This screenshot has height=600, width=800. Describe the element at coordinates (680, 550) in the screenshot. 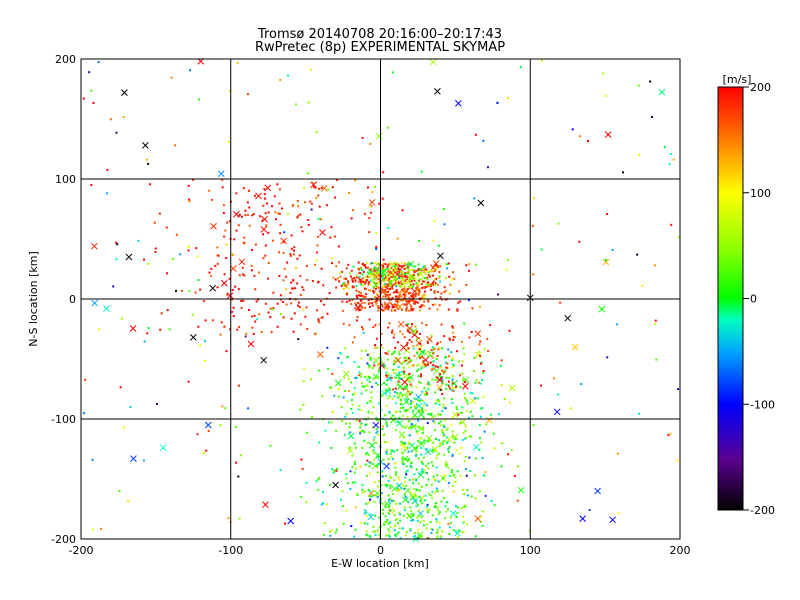

I see `x-tick-label: 200` at that location.